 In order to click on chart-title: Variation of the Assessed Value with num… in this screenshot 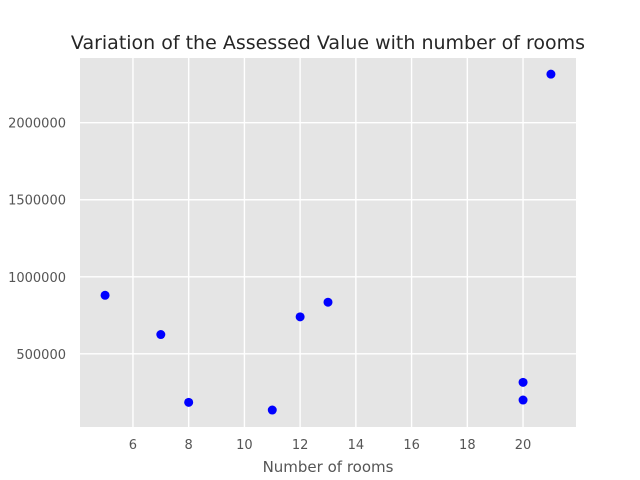, I will do `click(328, 43)`.